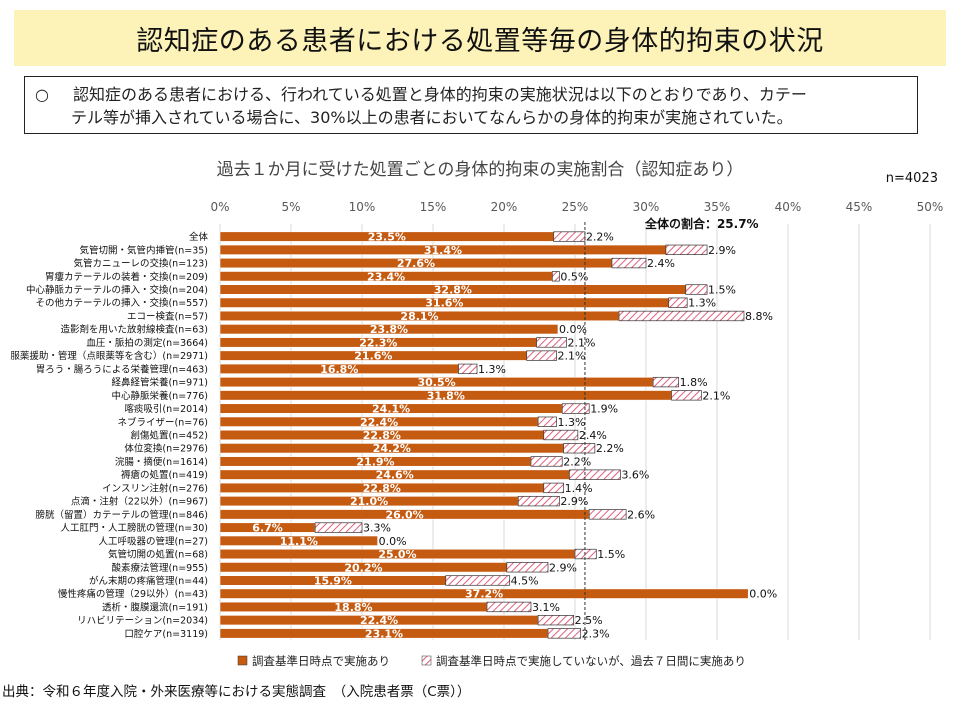 The width and height of the screenshot is (960, 720). What do you see at coordinates (694, 382) in the screenshot?
I see `bar-past7days-label: 1.8%` at bounding box center [694, 382].